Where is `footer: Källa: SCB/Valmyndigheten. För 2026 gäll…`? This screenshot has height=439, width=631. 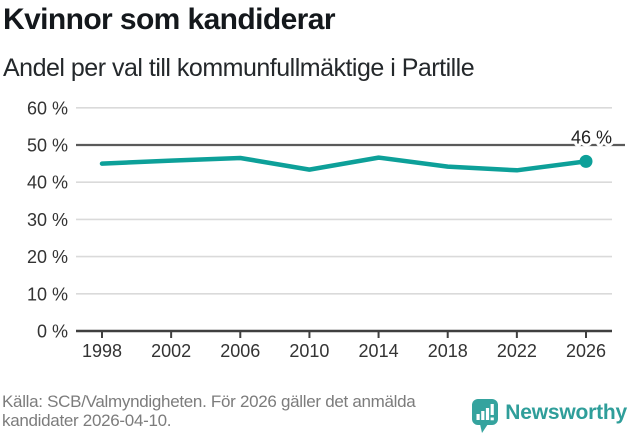 footer: Källa: SCB/Valmyndigheten. För 2026 gäll… is located at coordinates (315, 415).